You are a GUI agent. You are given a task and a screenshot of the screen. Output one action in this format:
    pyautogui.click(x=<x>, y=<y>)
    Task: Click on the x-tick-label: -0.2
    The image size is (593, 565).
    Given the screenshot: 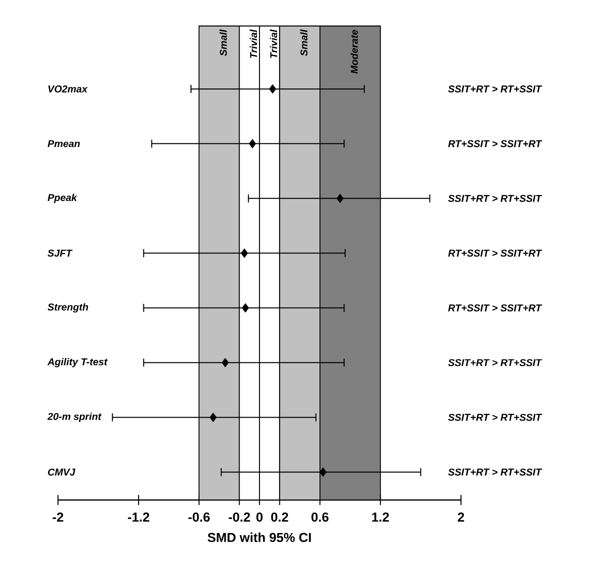 What is the action you would take?
    pyautogui.click(x=239, y=517)
    